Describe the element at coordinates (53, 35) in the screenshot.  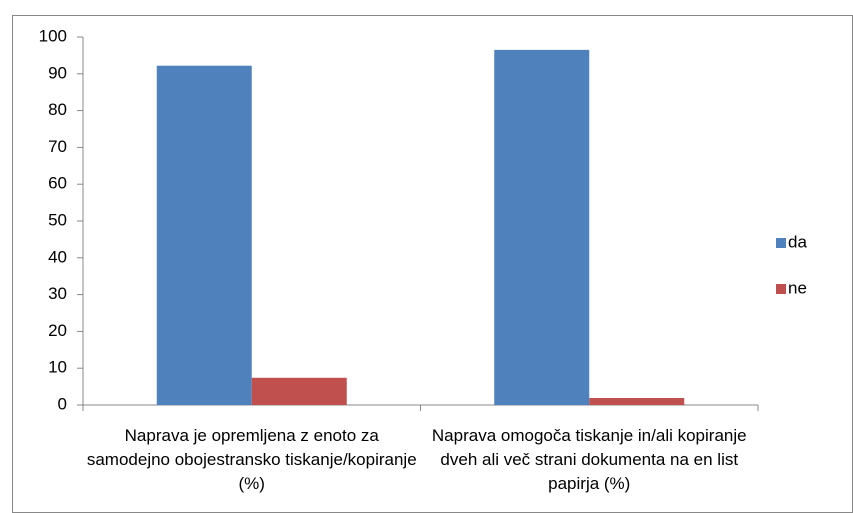
I see `y-tick-label: 100` at that location.